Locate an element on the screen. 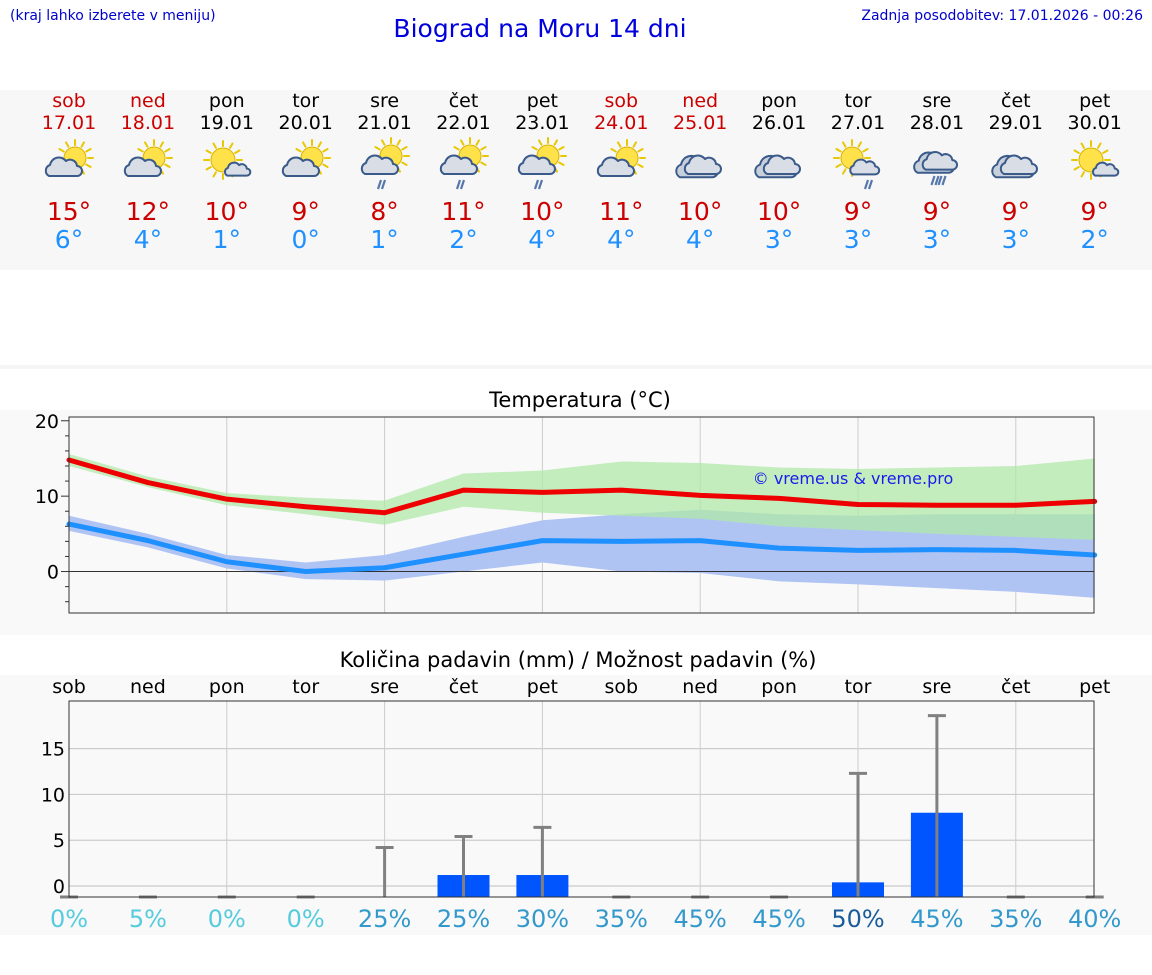  forecast-day: tor 27.01 9° 3° is located at coordinates (858, 172).